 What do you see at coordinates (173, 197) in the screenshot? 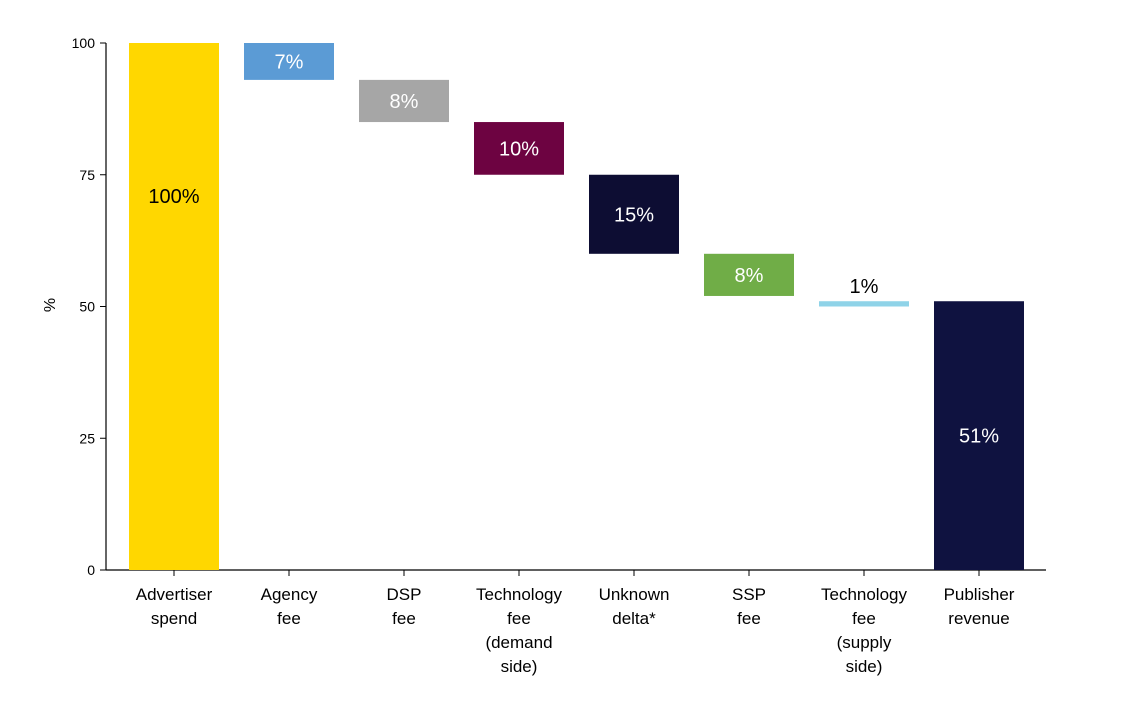
I see `bar-value-label: 100%` at bounding box center [173, 197].